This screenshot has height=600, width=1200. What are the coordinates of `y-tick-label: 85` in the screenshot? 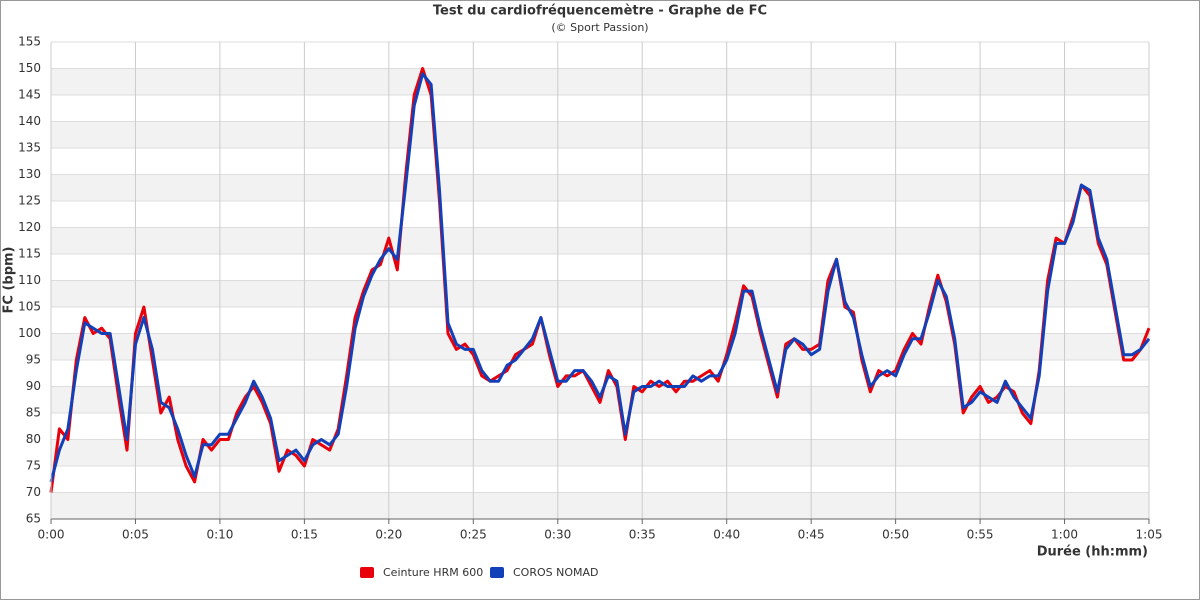 It's located at (33, 413).